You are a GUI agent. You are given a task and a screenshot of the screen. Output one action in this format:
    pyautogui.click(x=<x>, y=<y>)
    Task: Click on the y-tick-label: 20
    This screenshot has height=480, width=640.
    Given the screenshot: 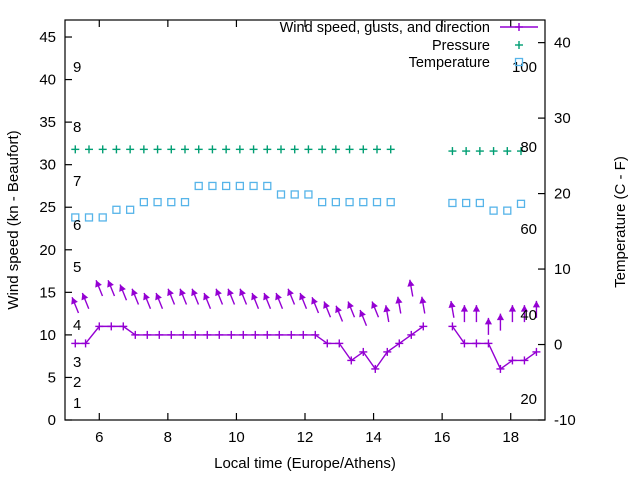 What is the action you would take?
    pyautogui.click(x=47, y=250)
    